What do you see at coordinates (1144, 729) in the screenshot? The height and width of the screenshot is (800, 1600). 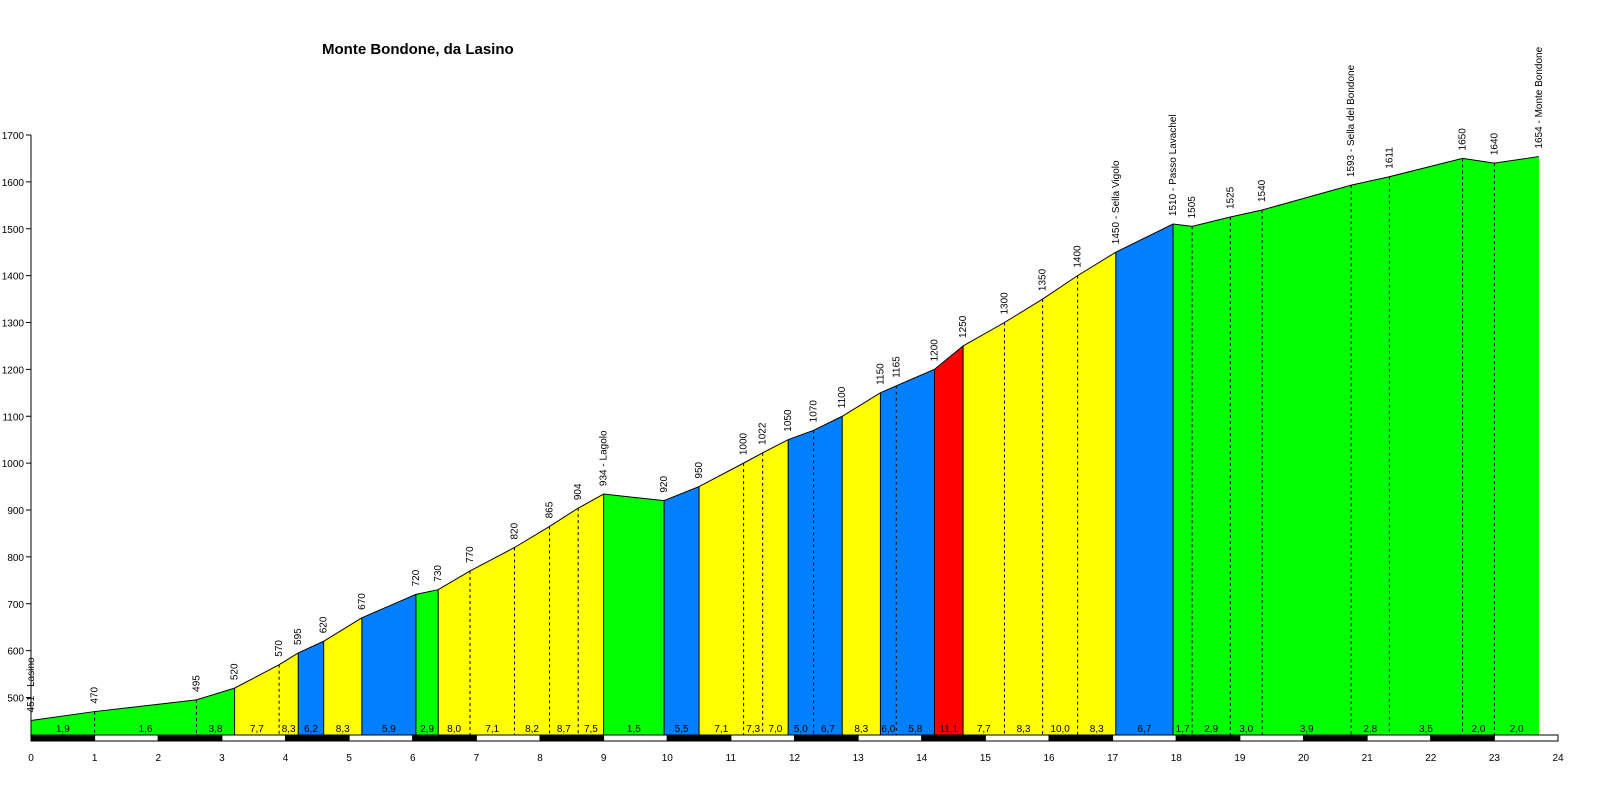 I see `gradient-label: 6,7` at bounding box center [1144, 729].